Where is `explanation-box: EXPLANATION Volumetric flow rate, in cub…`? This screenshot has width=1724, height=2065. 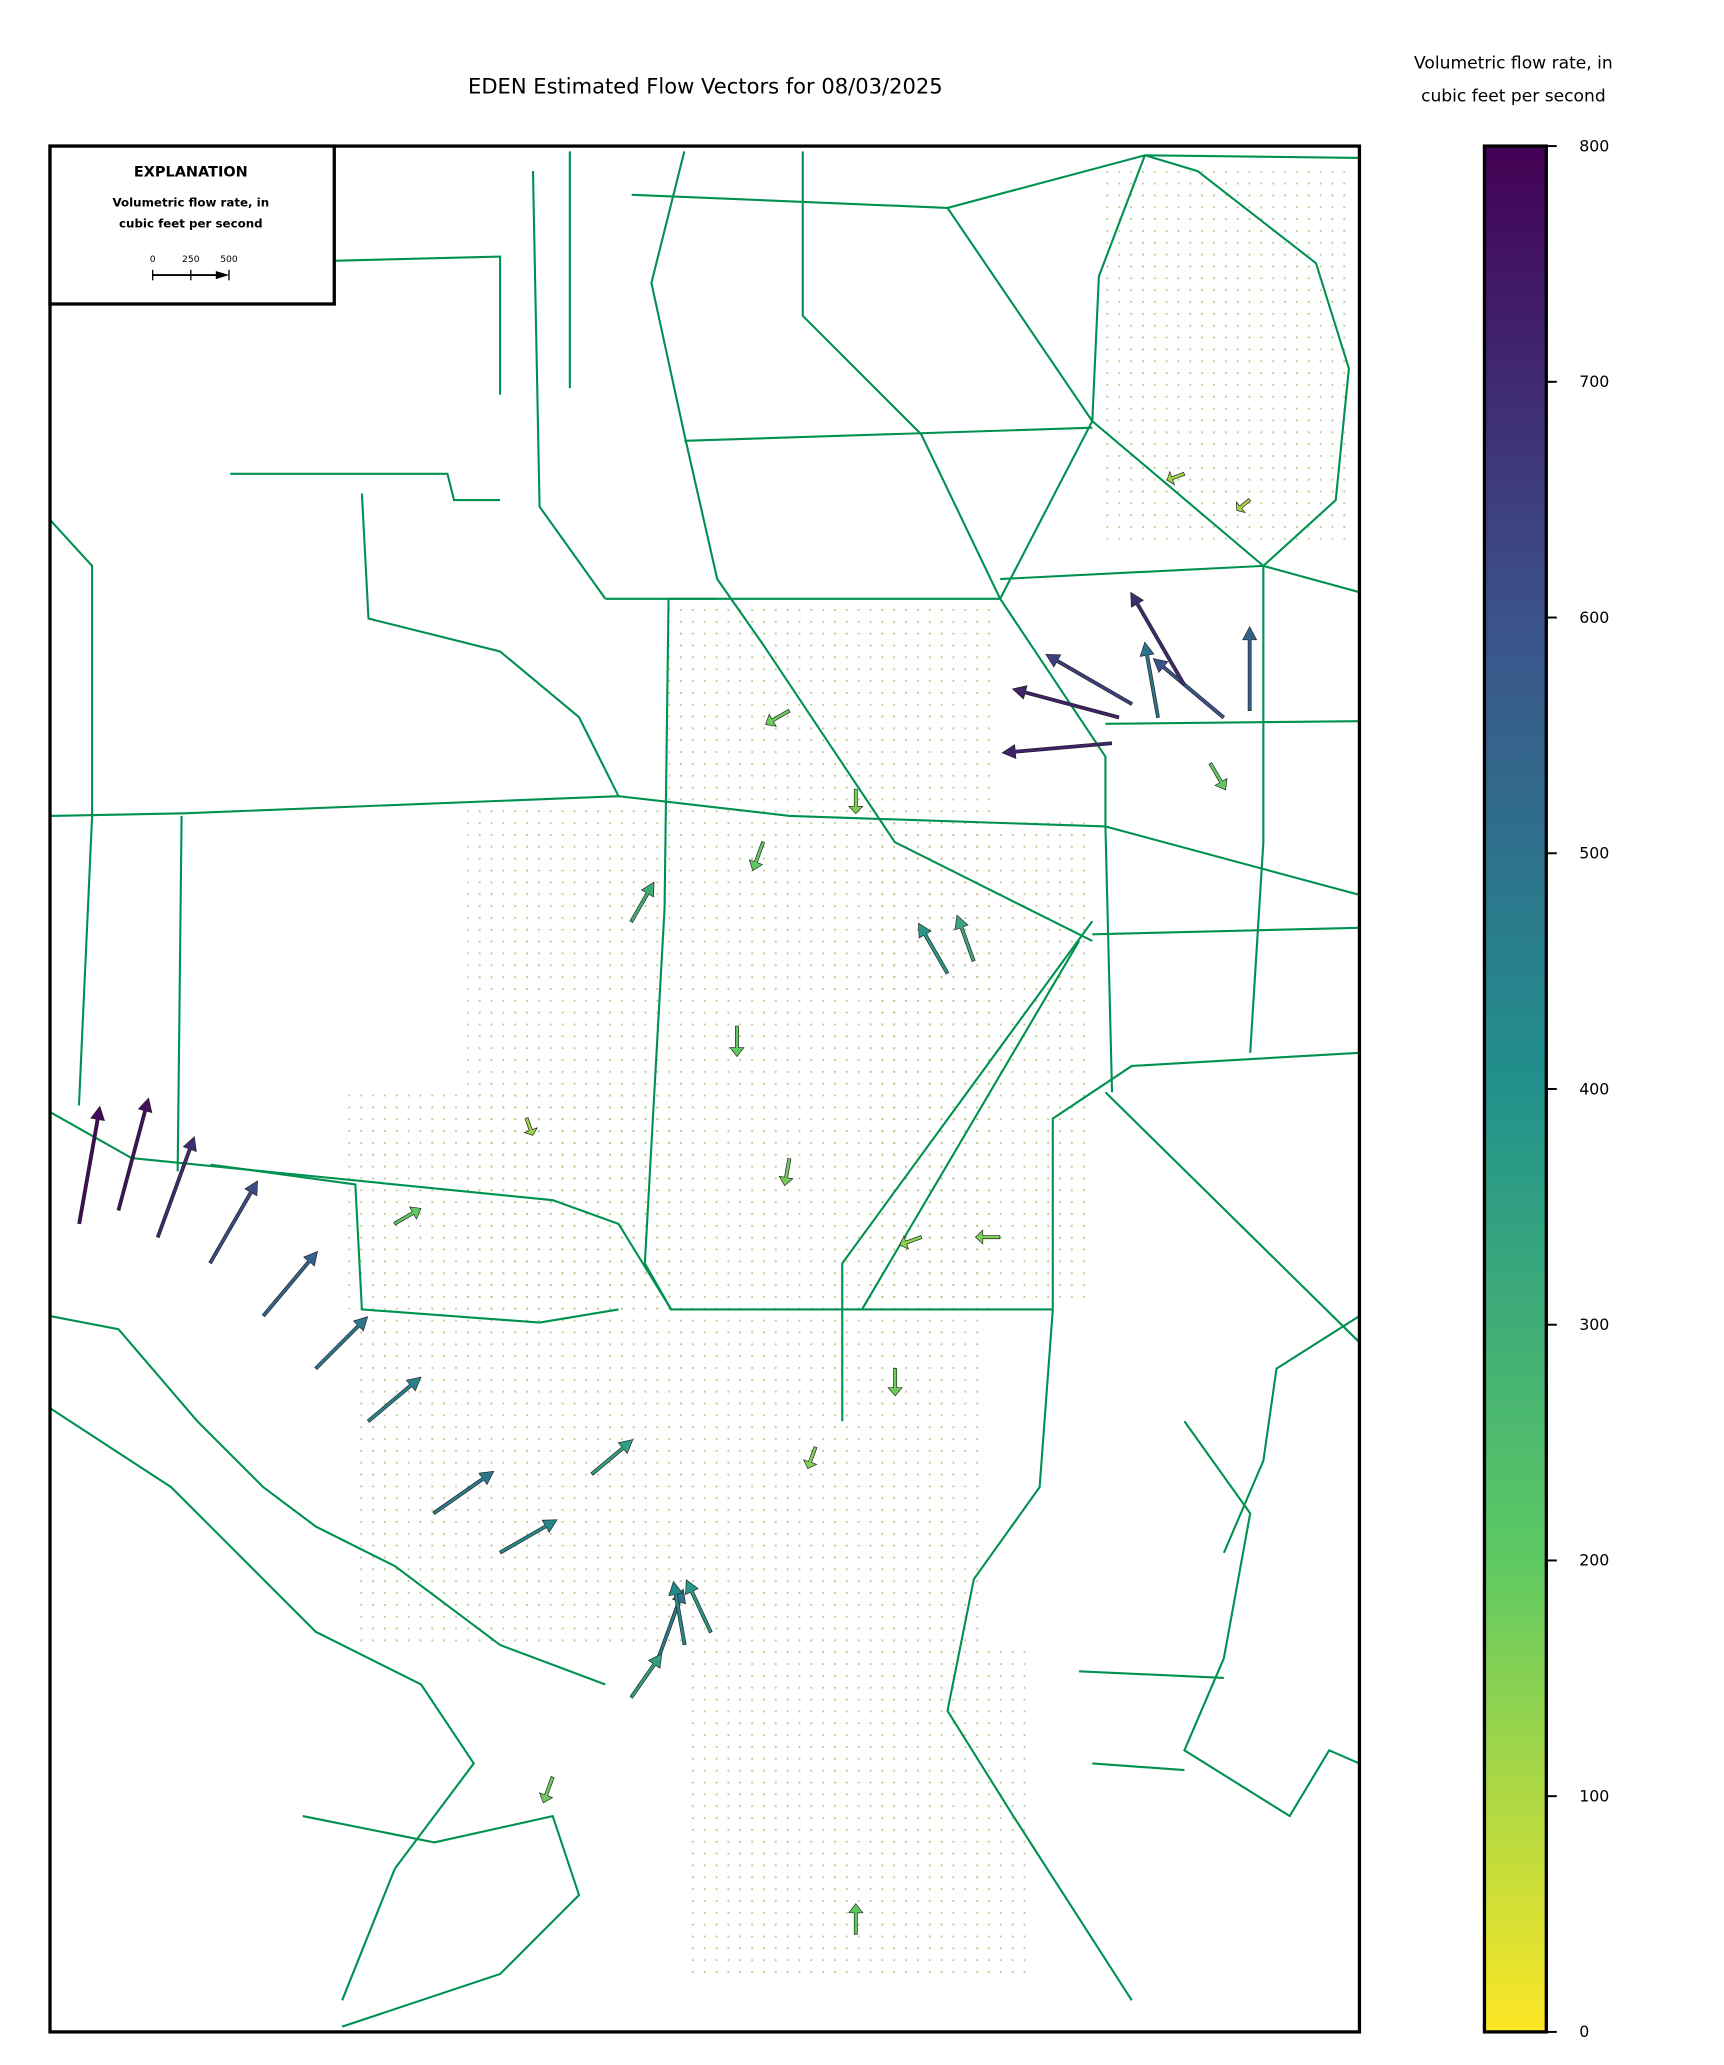
explanation-box: EXPLANATION Volumetric flow rate, in cub… is located at coordinates (192, 225).